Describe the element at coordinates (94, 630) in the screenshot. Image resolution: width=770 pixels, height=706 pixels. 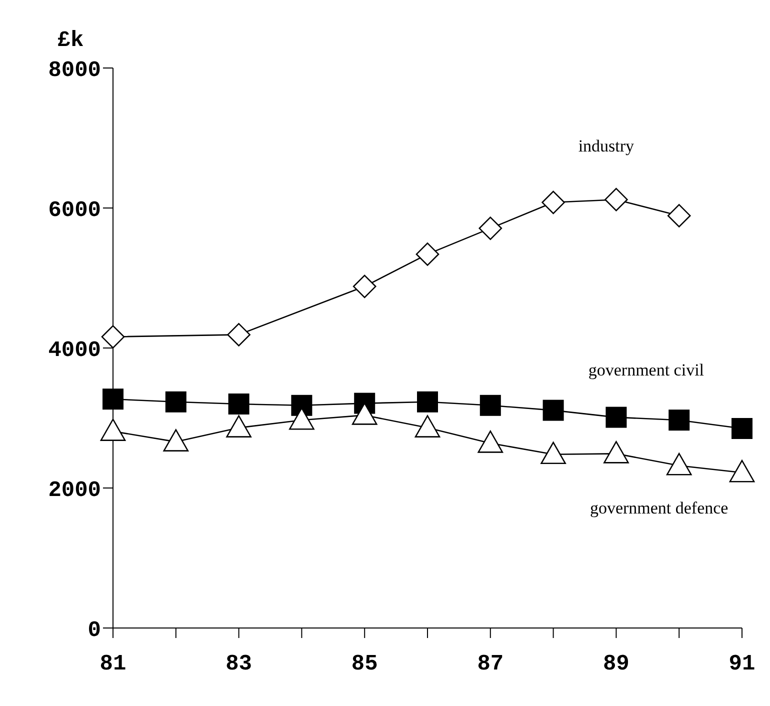
I see `y-tick-label: 0` at that location.